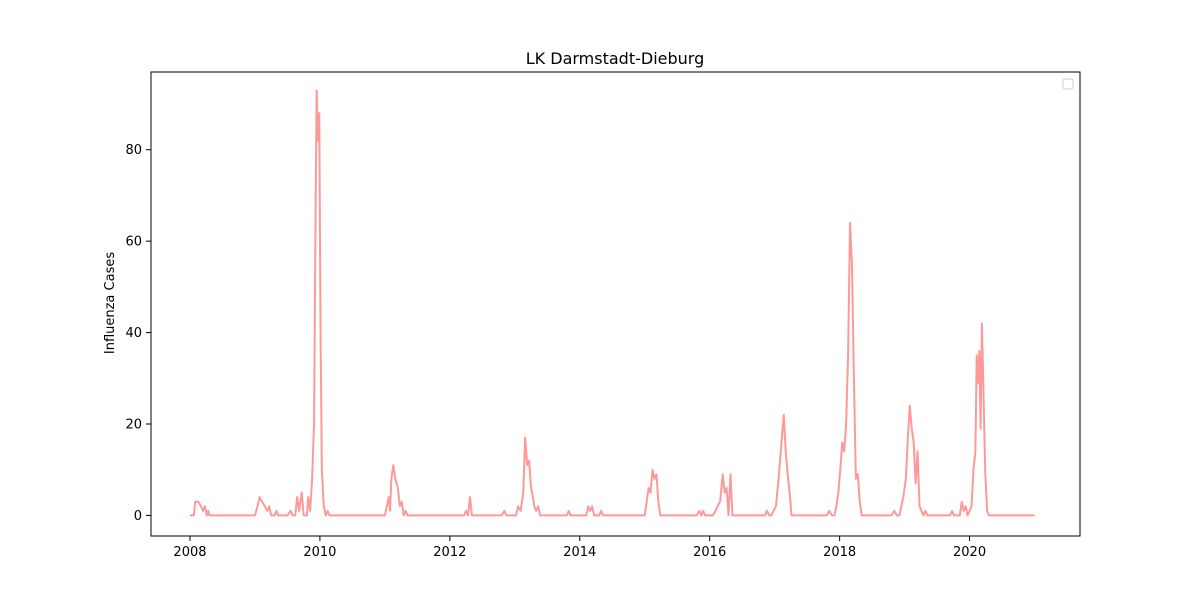 The image size is (1200, 600). Describe the element at coordinates (1068, 84) in the screenshot. I see `legend-box` at that location.